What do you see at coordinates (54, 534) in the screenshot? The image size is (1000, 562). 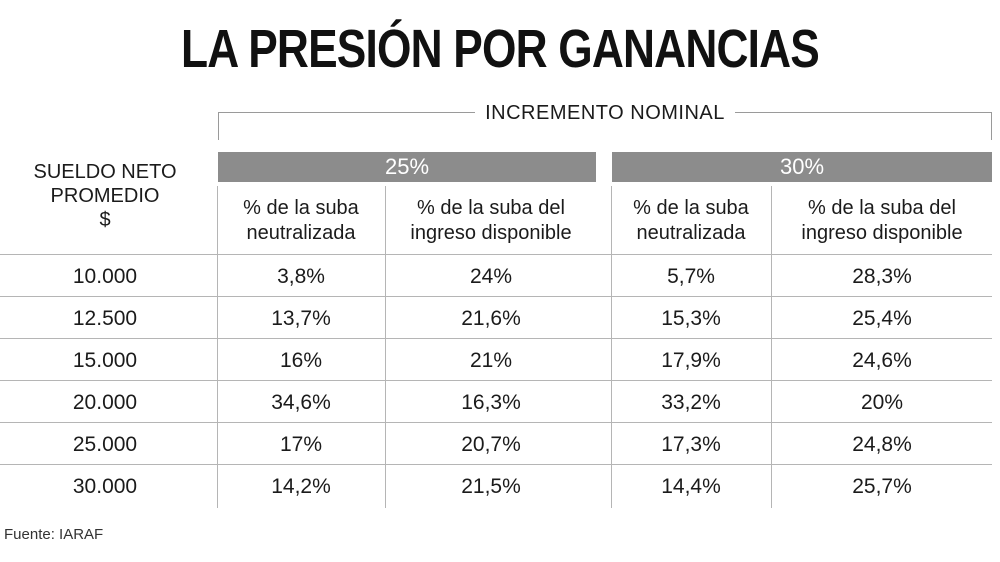 I see `source-note: Fuente: IARAF` at bounding box center [54, 534].